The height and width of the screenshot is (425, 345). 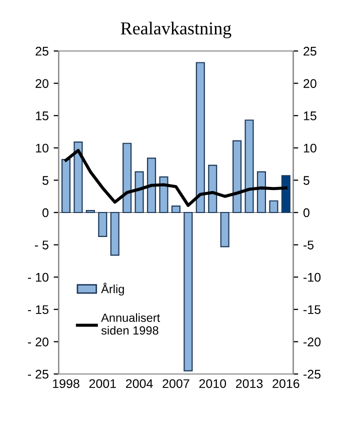 I want to click on x-tick-label: 2013, so click(x=249, y=383).